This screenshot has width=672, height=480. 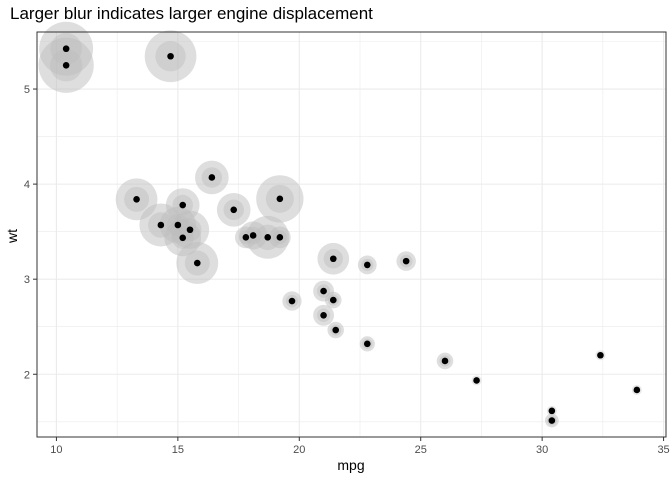 I want to click on x-tick-label: 15, so click(x=178, y=450).